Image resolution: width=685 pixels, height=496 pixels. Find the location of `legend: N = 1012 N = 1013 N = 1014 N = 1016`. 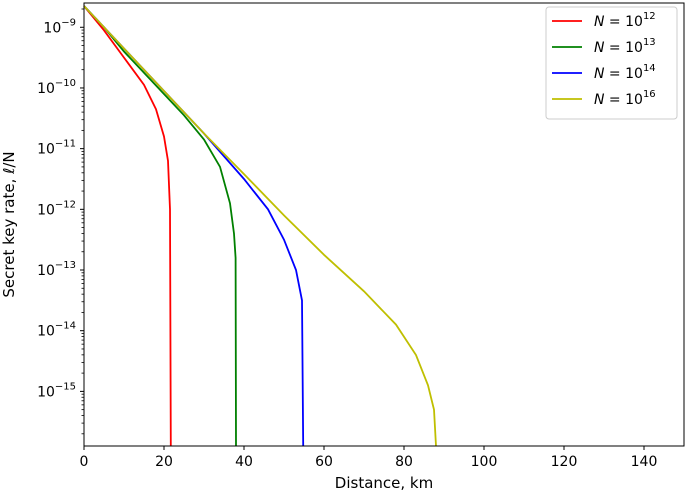

legend: N = 1012 N = 1013 N = 1014 N = 1016 is located at coordinates (611, 63).